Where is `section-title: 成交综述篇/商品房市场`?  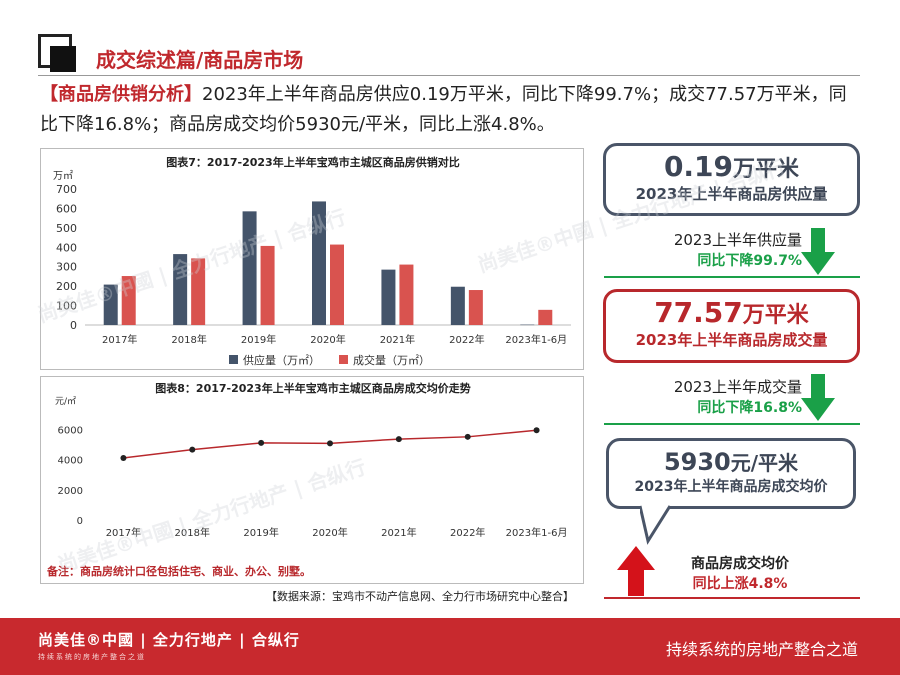 section-title: 成交综述篇/商品房市场 is located at coordinates (200, 60).